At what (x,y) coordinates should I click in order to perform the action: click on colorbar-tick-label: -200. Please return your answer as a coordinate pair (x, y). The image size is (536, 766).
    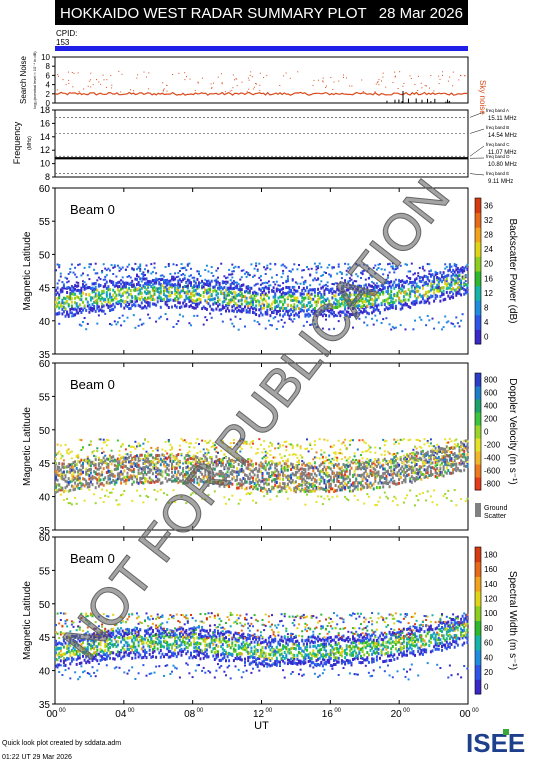
    Looking at the image, I should click on (492, 445).